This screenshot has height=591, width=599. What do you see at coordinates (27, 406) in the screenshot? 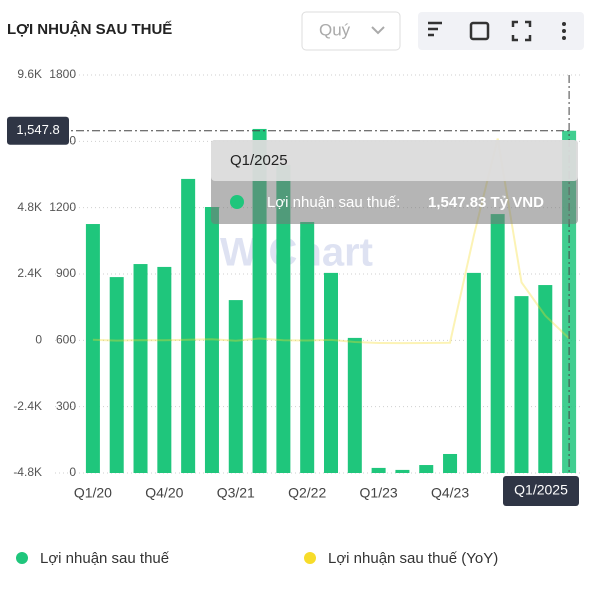
I see `y2-tick-label: -2.4K` at bounding box center [27, 406].